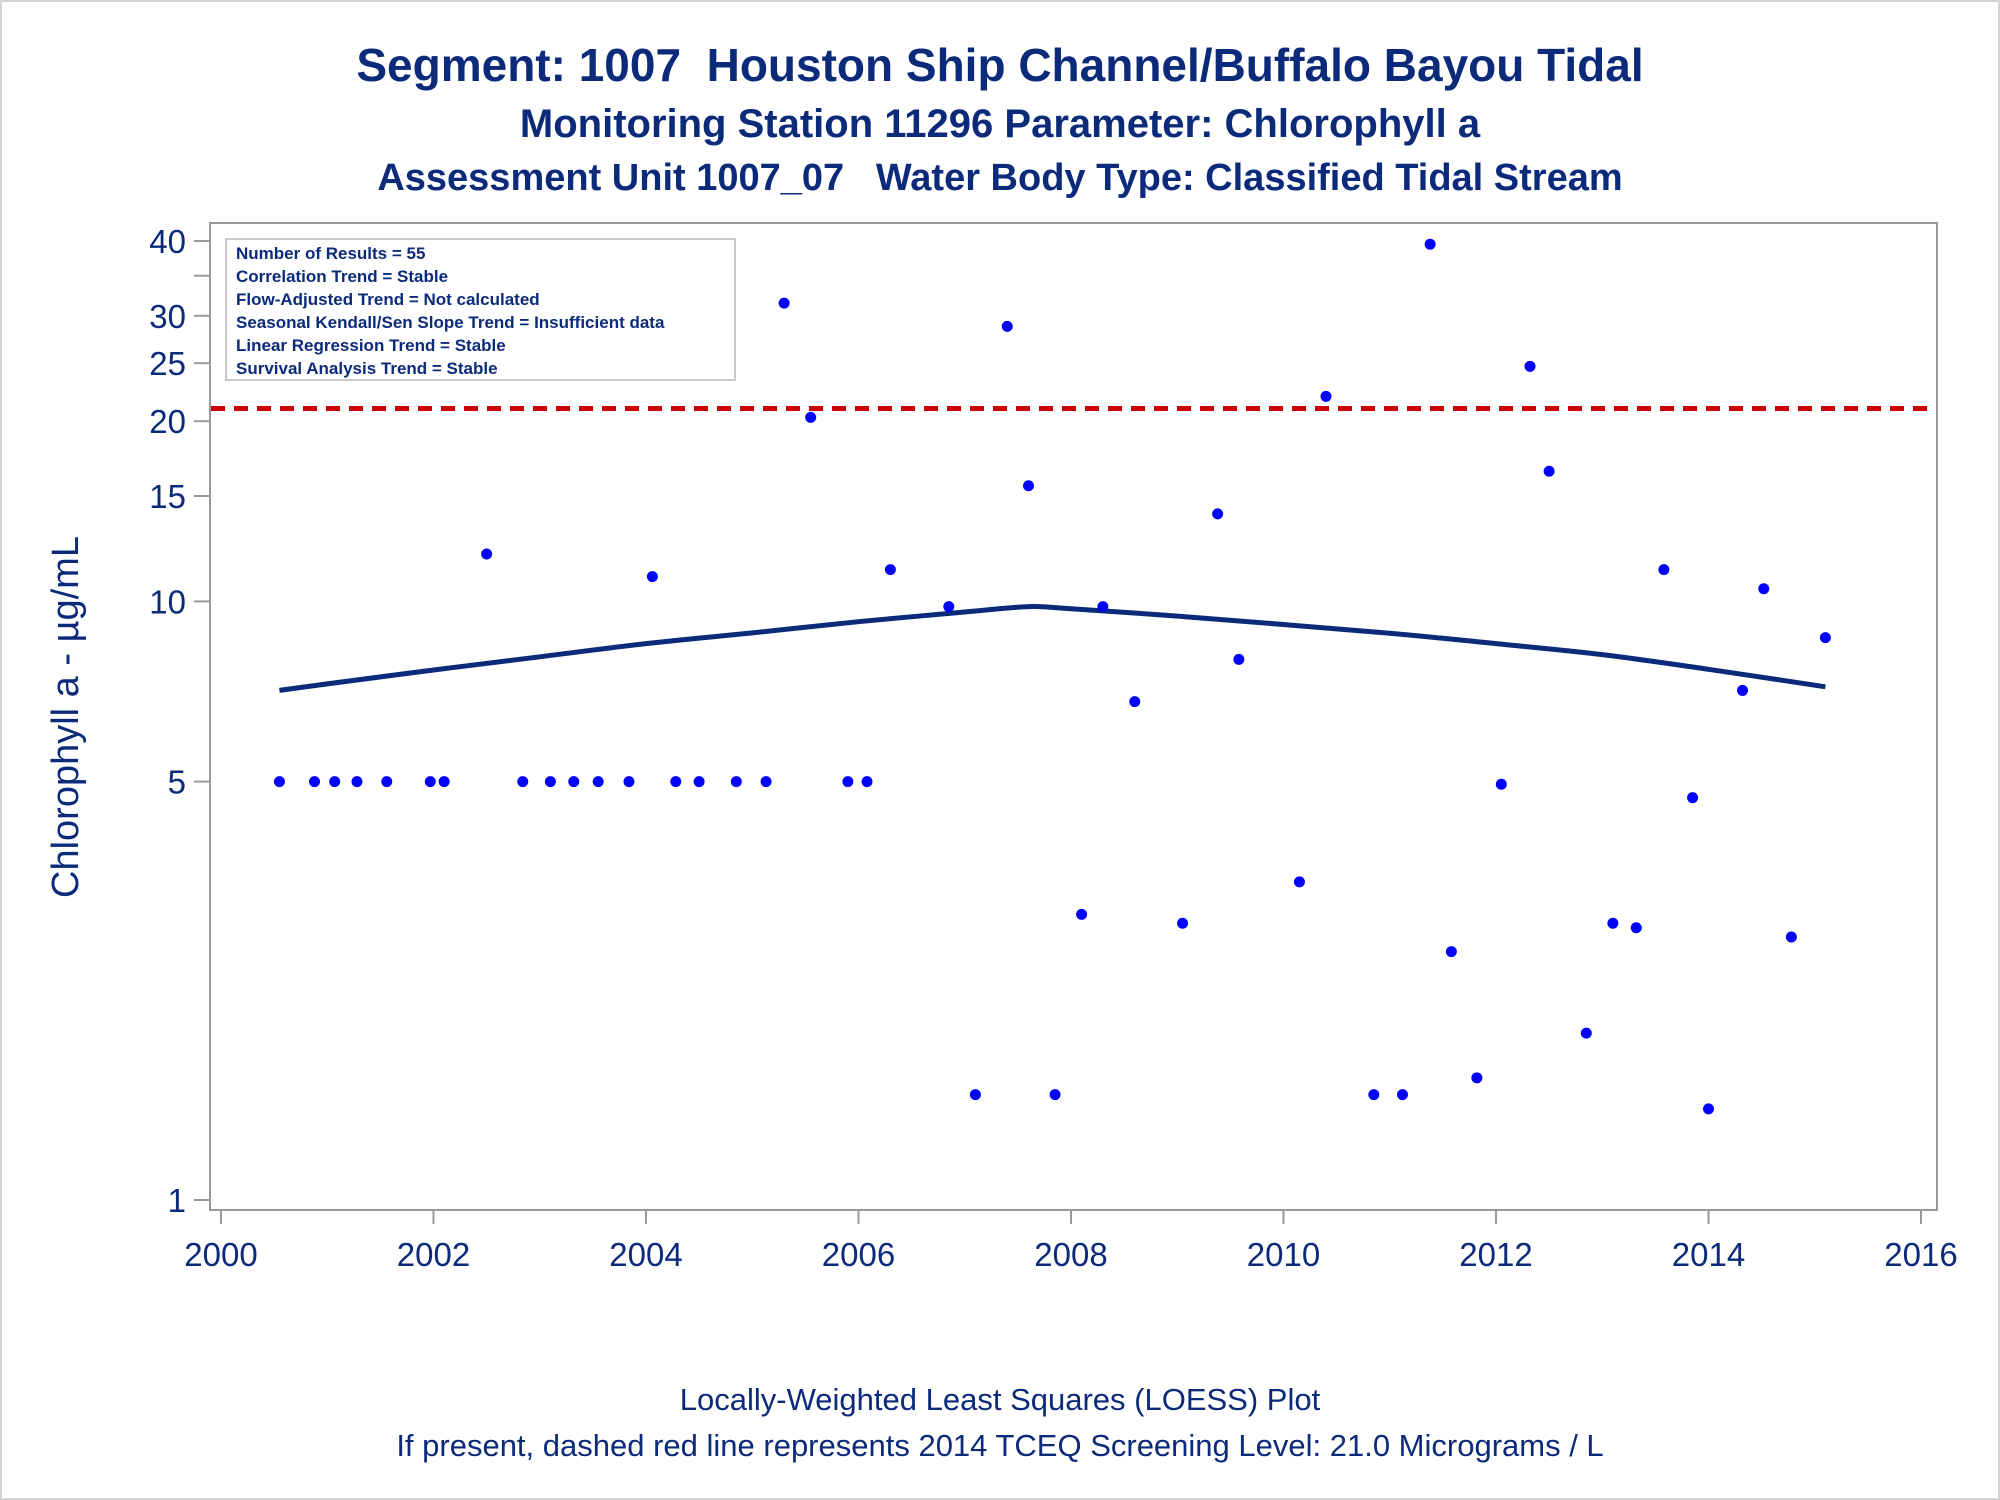 The height and width of the screenshot is (1500, 2000). I want to click on x-tick-label: 2008, so click(1070, 1254).